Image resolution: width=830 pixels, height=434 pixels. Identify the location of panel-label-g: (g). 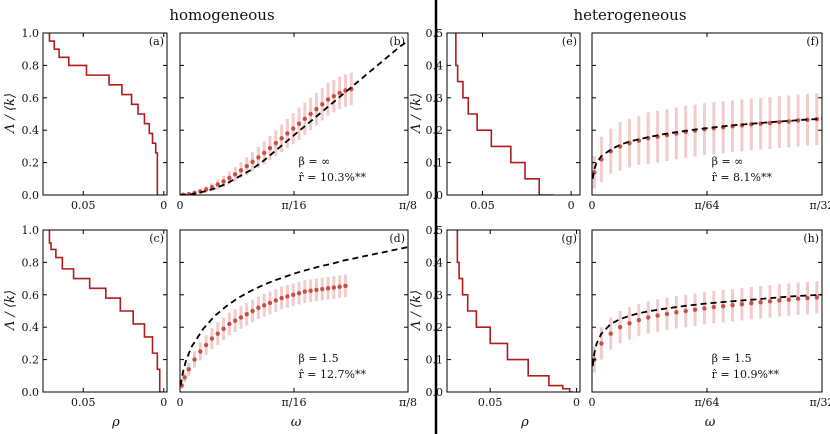
(569, 238).